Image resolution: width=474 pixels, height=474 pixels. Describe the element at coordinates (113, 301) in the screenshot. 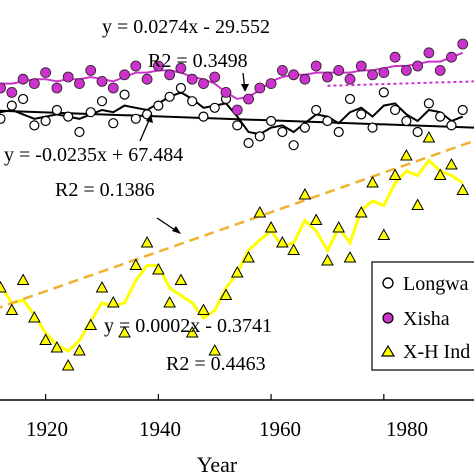

I see `point-x-h-ind-1932` at that location.